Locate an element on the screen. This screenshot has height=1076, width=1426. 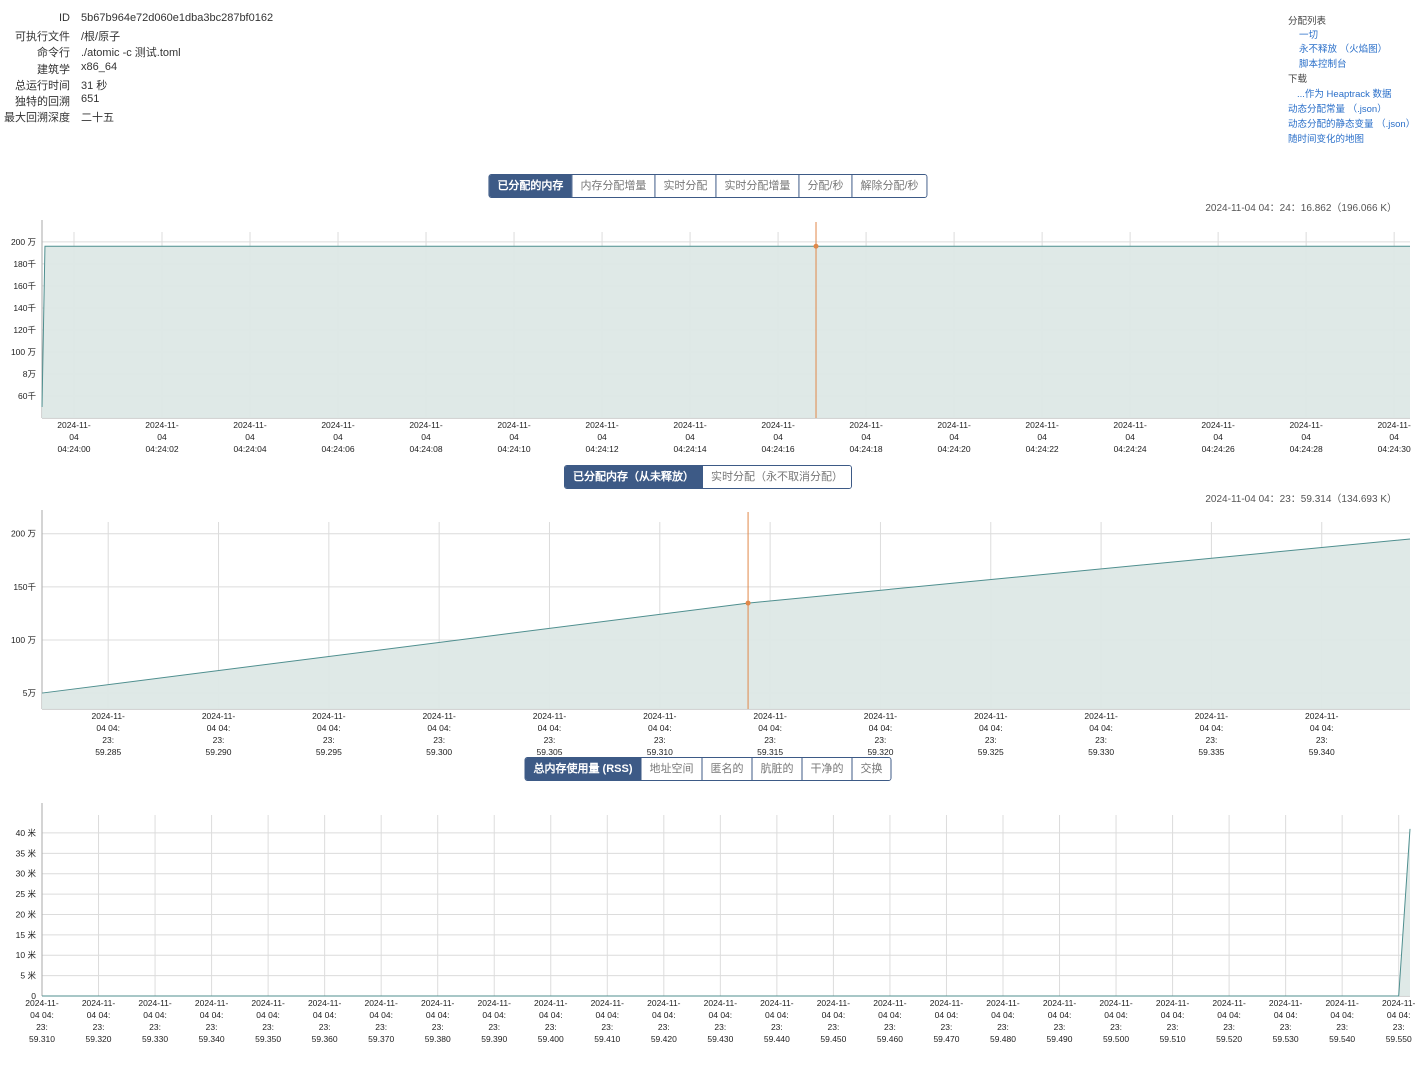
x-tick-label: 2024-11-04 04:24:24 is located at coordinates (1130, 437).